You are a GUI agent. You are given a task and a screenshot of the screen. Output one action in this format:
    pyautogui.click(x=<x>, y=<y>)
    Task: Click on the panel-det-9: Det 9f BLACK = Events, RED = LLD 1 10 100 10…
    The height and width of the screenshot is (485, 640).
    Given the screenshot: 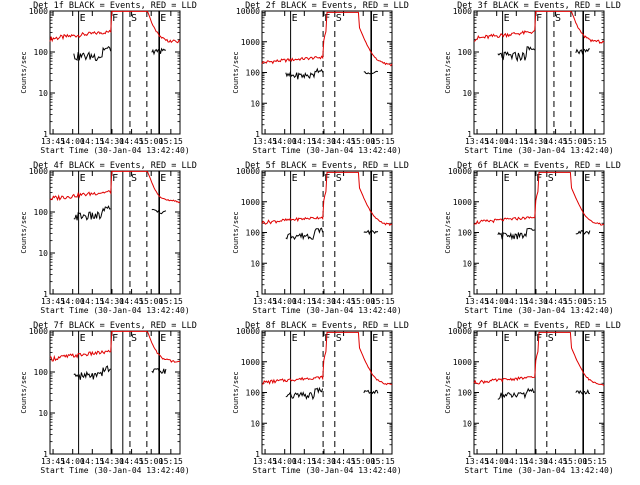 What is the action you would take?
    pyautogui.click(x=532, y=398)
    